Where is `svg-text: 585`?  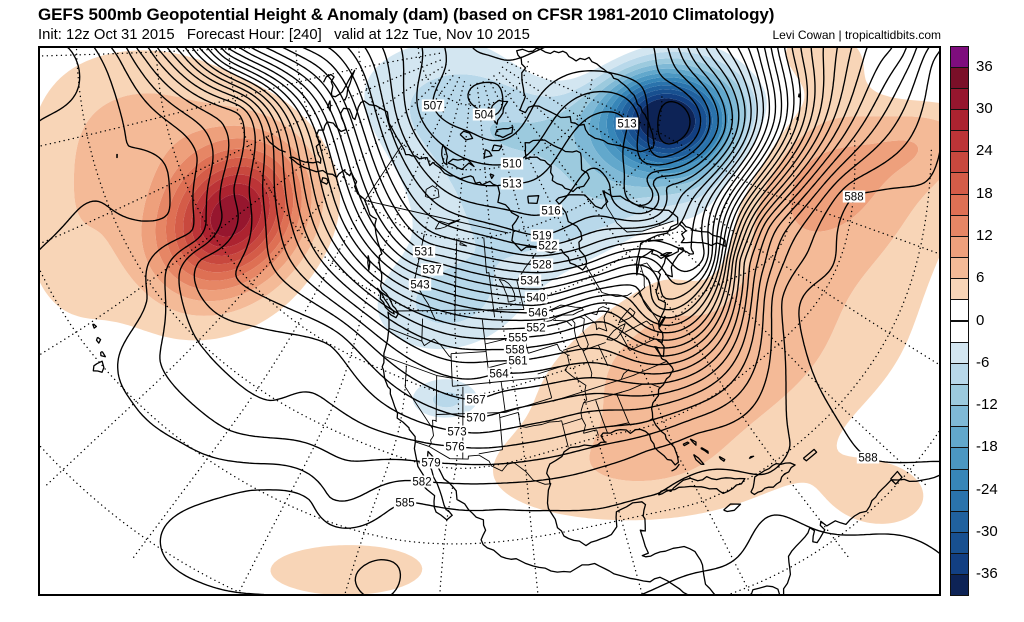
svg-text: 585 is located at coordinates (404, 503).